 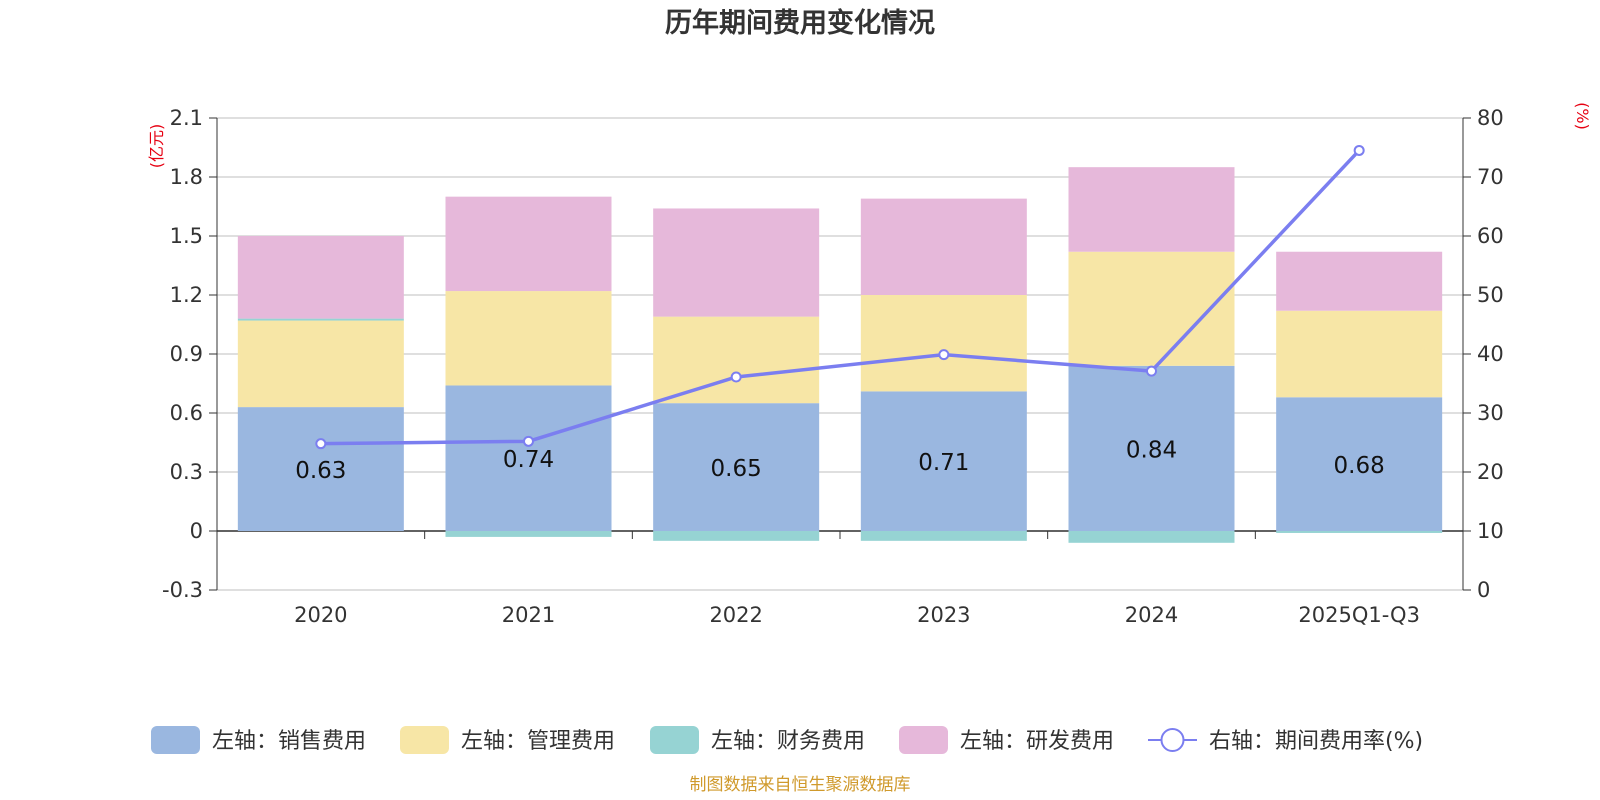 I want to click on legend-item: 左轴：销售费用, so click(x=258, y=740).